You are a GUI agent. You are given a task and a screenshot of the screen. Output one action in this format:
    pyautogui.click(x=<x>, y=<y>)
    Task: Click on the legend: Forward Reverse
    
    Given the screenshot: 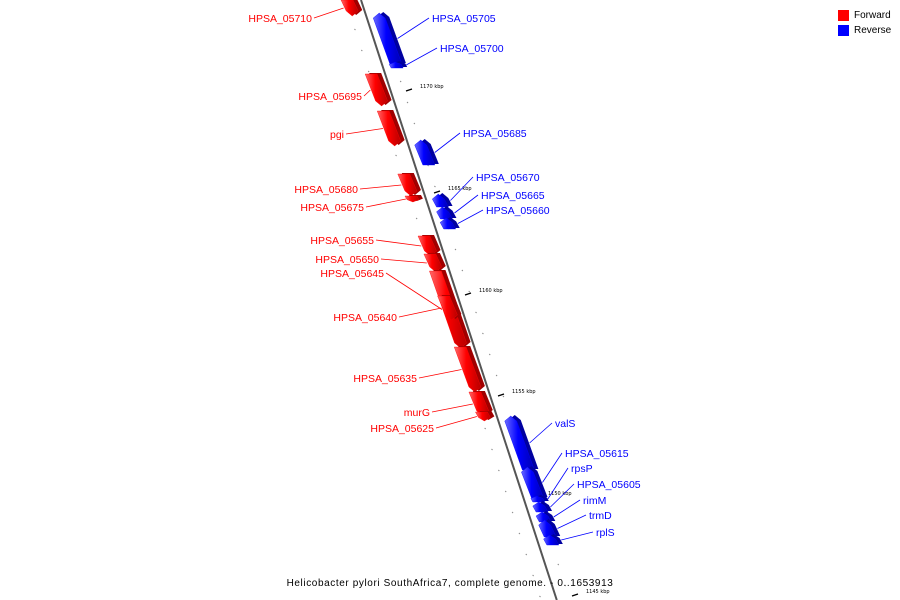 What is the action you would take?
    pyautogui.click(x=864, y=23)
    